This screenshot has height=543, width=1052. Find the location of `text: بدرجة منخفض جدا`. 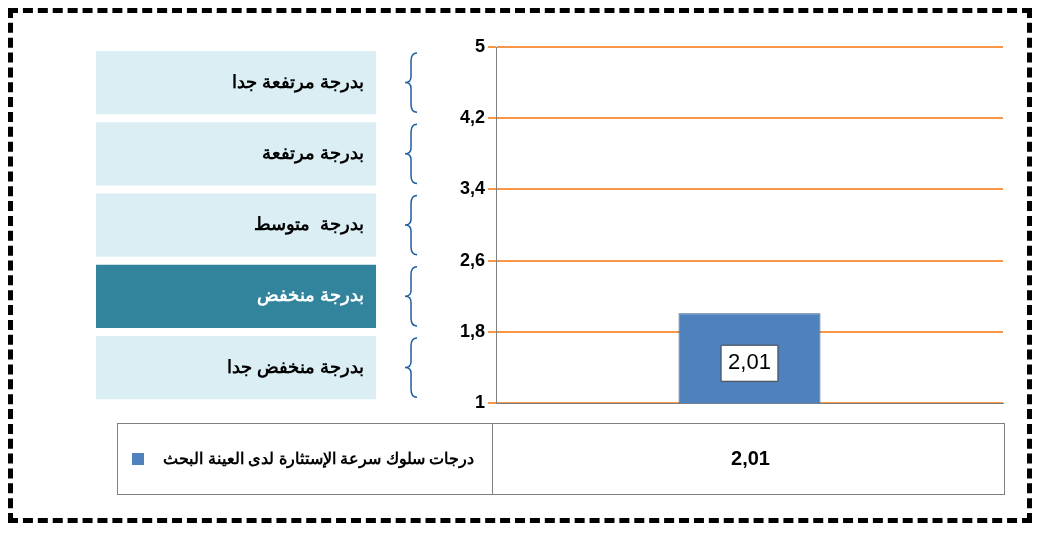

text: بدرجة منخفض جدا is located at coordinates (296, 367).